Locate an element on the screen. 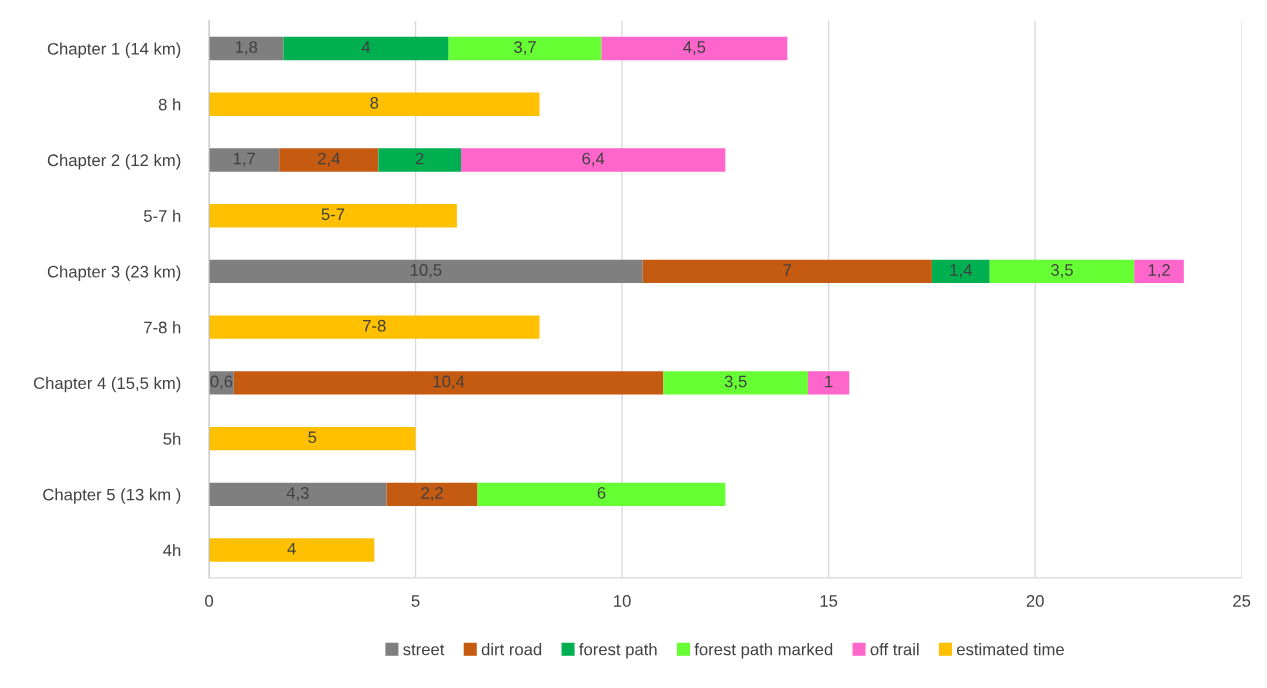 The width and height of the screenshot is (1267, 688). data-label: 7-8 is located at coordinates (374, 325).